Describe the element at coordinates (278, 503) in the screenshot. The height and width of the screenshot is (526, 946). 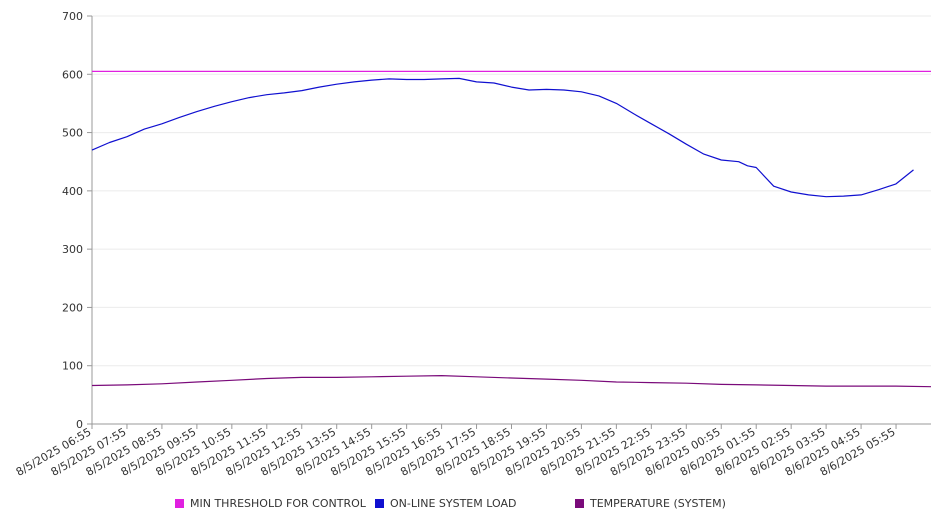
I see `legend-label-min-threshold: MIN THRESHOLD FOR CONTROL` at that location.